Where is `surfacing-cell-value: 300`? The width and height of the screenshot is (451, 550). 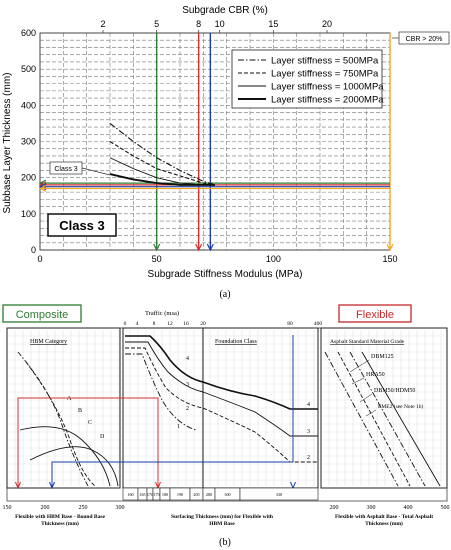
surfacing-cell-value: 300 is located at coordinates (227, 494).